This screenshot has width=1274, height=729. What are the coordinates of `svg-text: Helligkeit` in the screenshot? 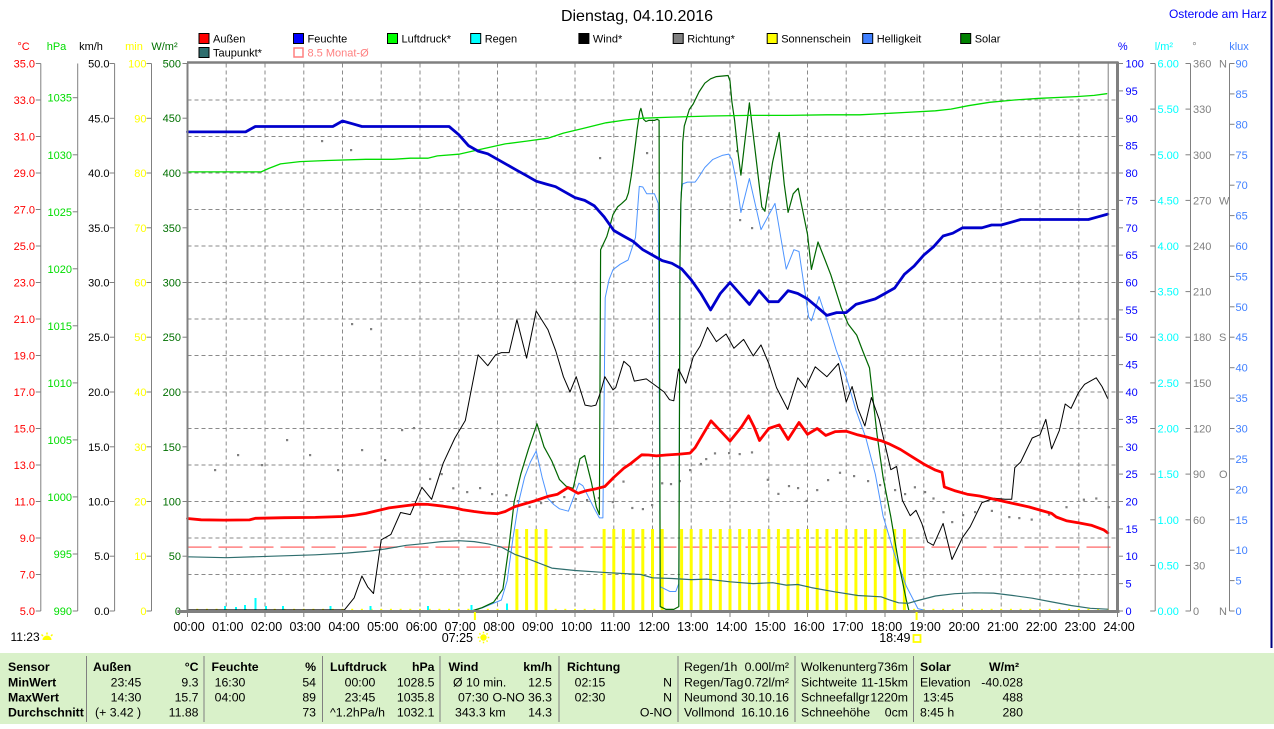 It's located at (899, 40).